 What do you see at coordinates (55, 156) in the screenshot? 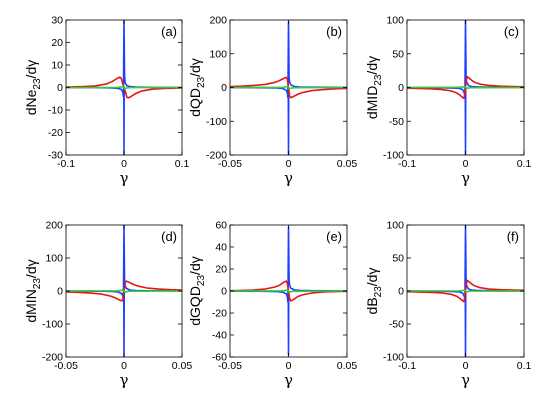
I see `y-tick-label: -30` at bounding box center [55, 156].